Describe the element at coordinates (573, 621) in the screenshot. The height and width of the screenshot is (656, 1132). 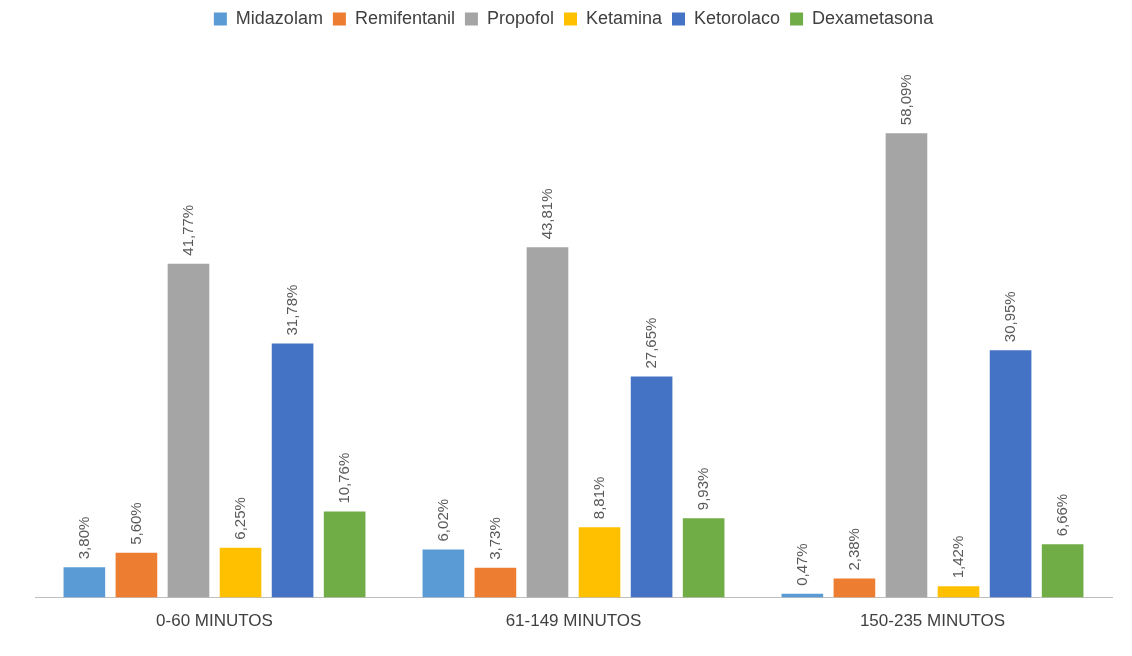
I see `x-tick-label: 61-149 MINUTOS` at that location.